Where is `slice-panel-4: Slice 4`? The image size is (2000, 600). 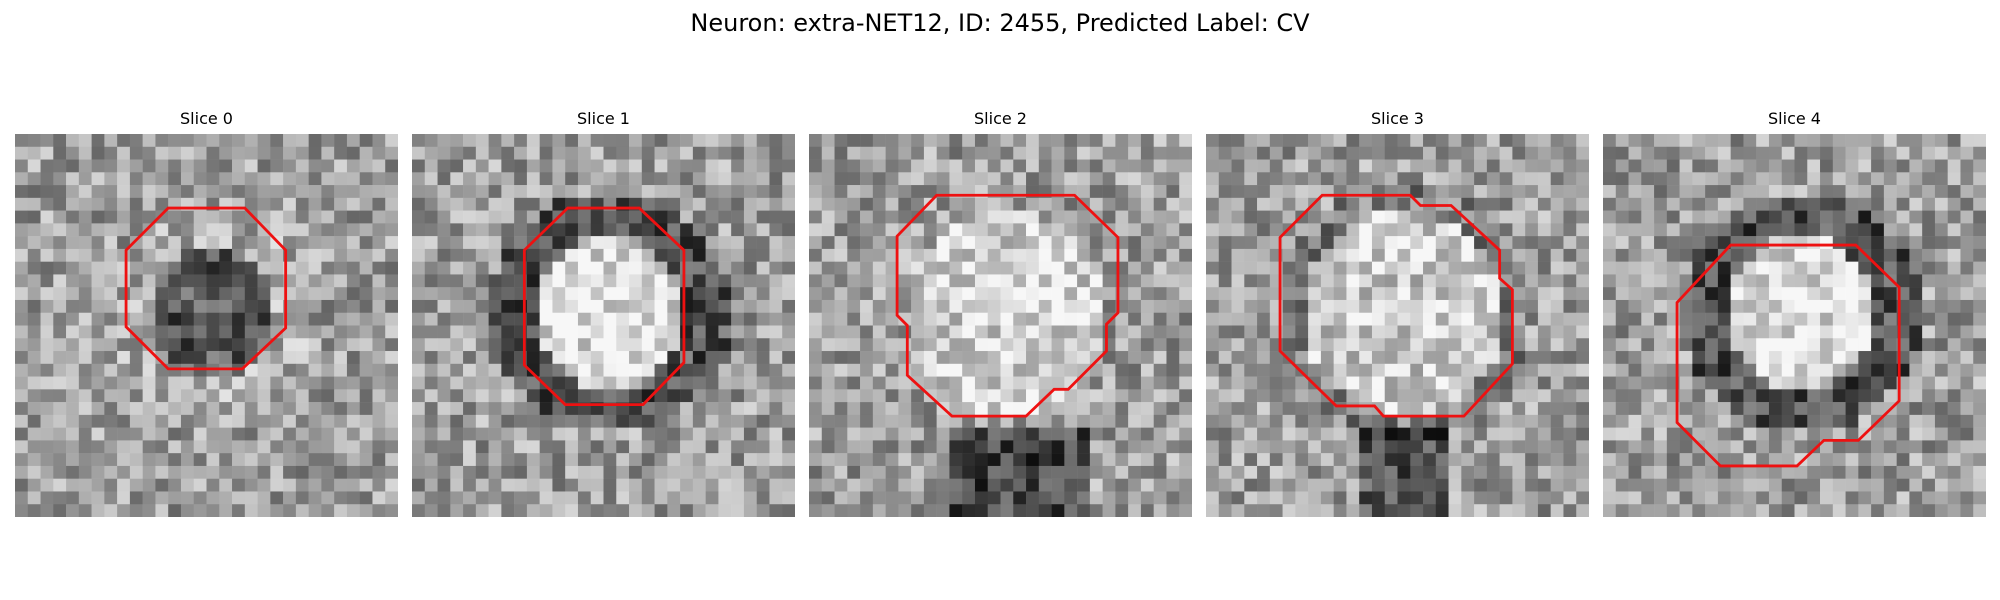 slice-panel-4: Slice 4 is located at coordinates (1794, 312).